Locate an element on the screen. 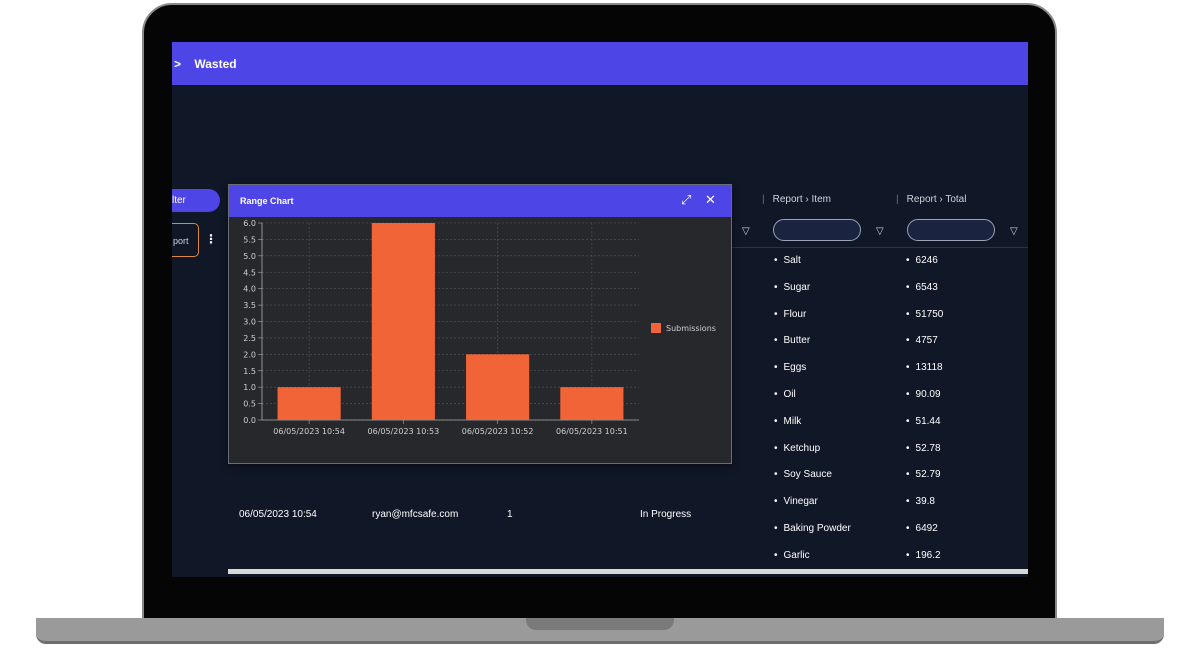  list-item: Flour is located at coordinates (812, 322).